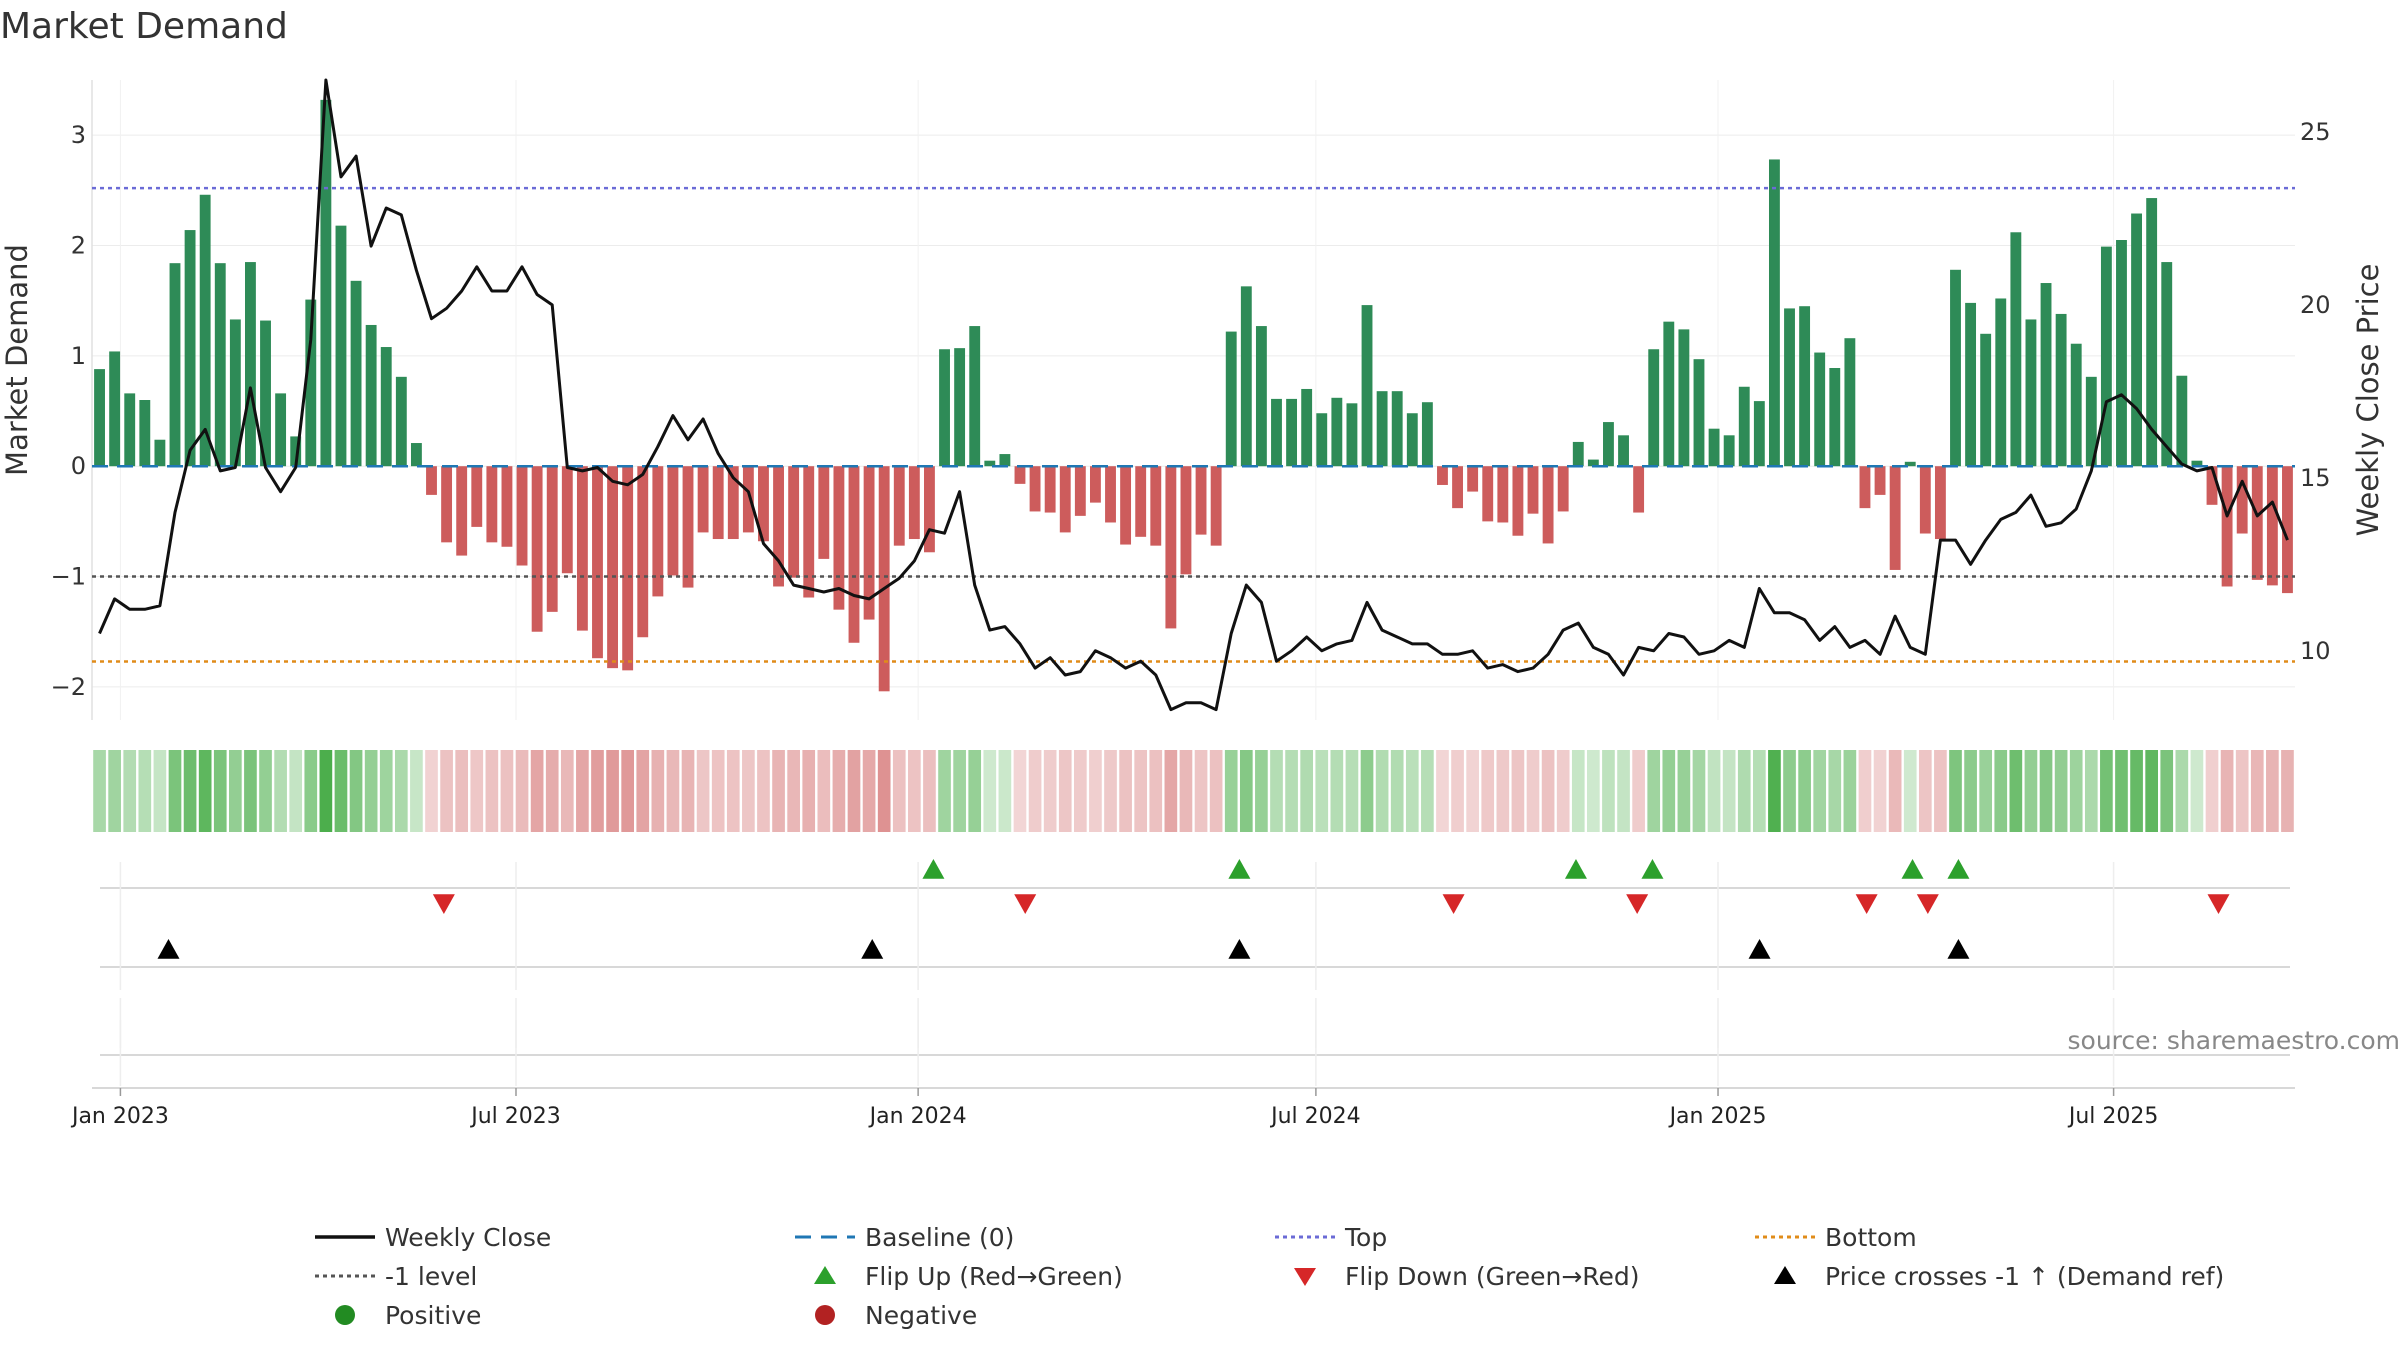 This screenshot has height=1350, width=2400. I want to click on legend-item: Flip Up (Red→Green), so click(968, 1276).